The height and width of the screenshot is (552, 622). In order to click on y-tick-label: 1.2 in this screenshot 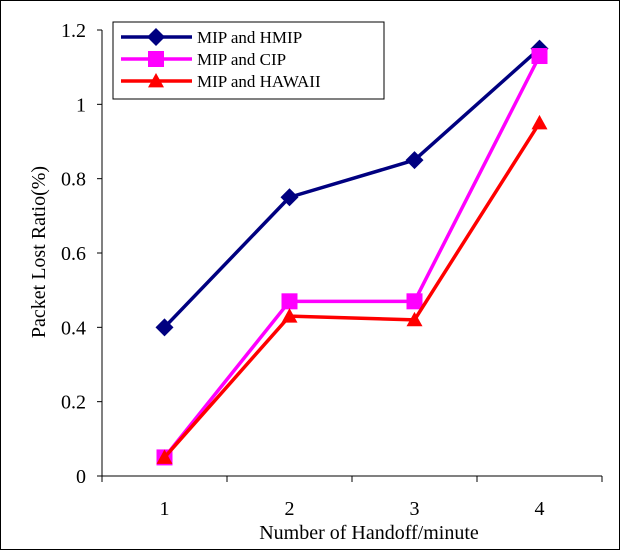, I will do `click(73, 31)`.